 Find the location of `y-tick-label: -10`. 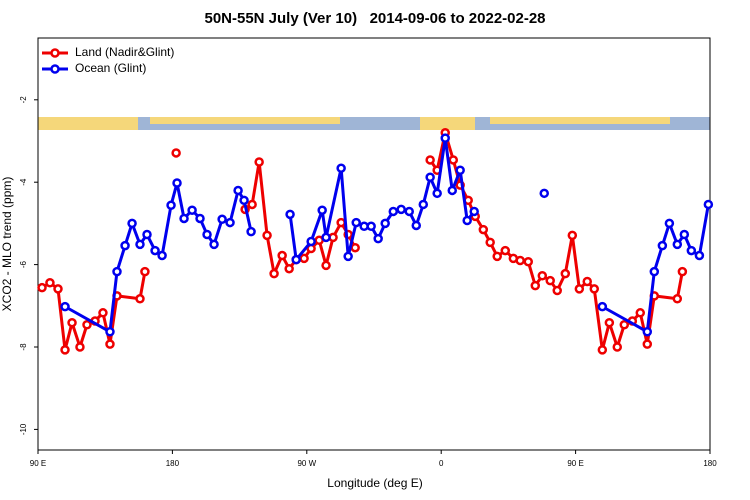

y-tick-label: -10 is located at coordinates (23, 429).